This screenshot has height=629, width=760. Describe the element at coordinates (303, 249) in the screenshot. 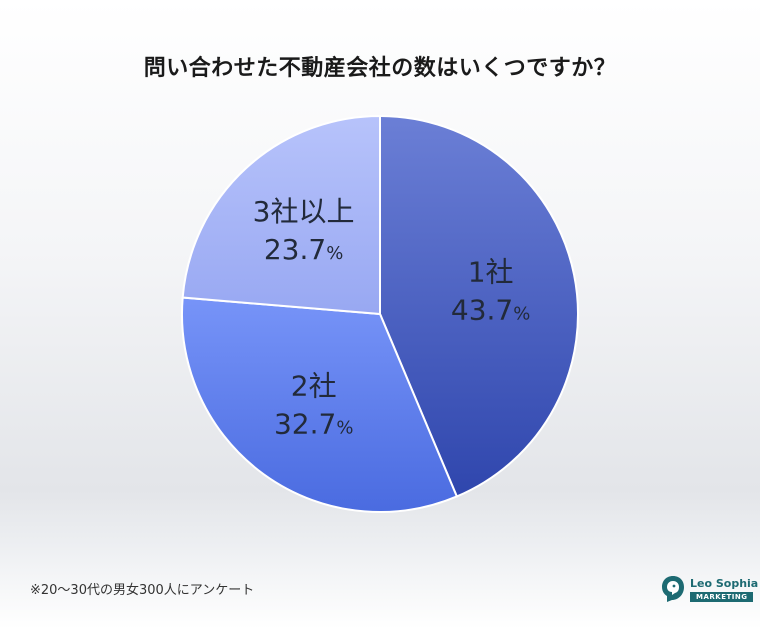

I see `slice-value-label: 23.7%` at that location.